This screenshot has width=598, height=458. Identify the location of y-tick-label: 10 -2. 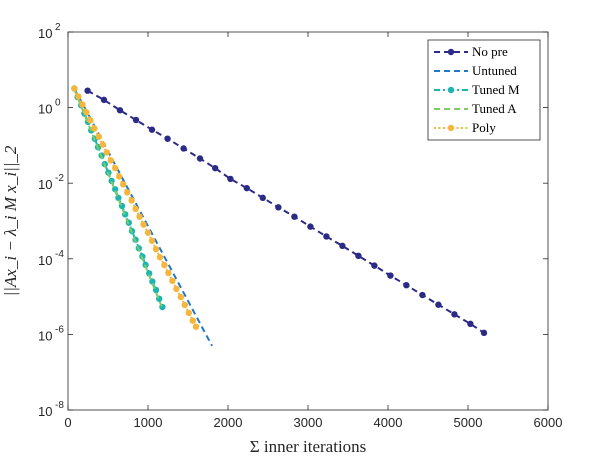
(51, 182).